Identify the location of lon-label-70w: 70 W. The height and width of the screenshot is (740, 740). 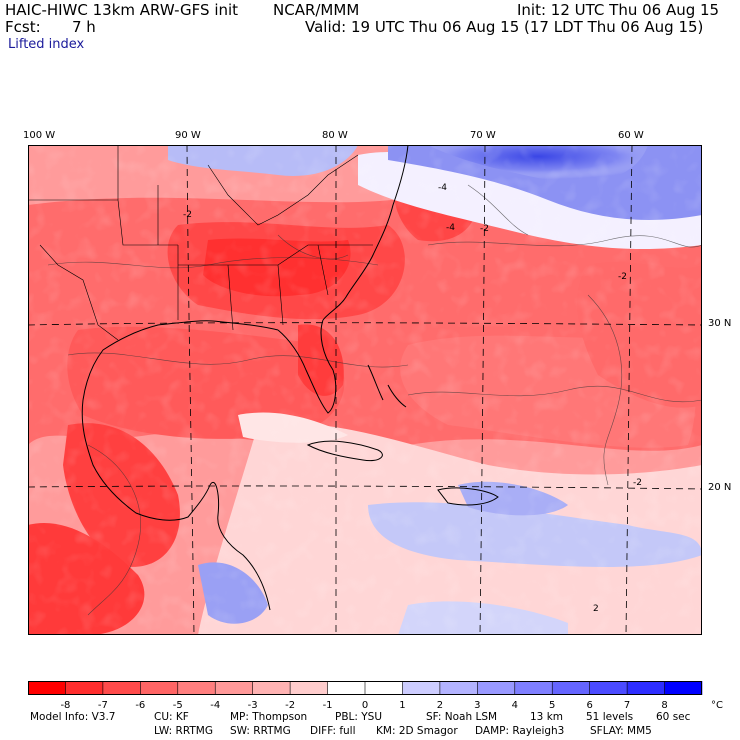
(483, 135).